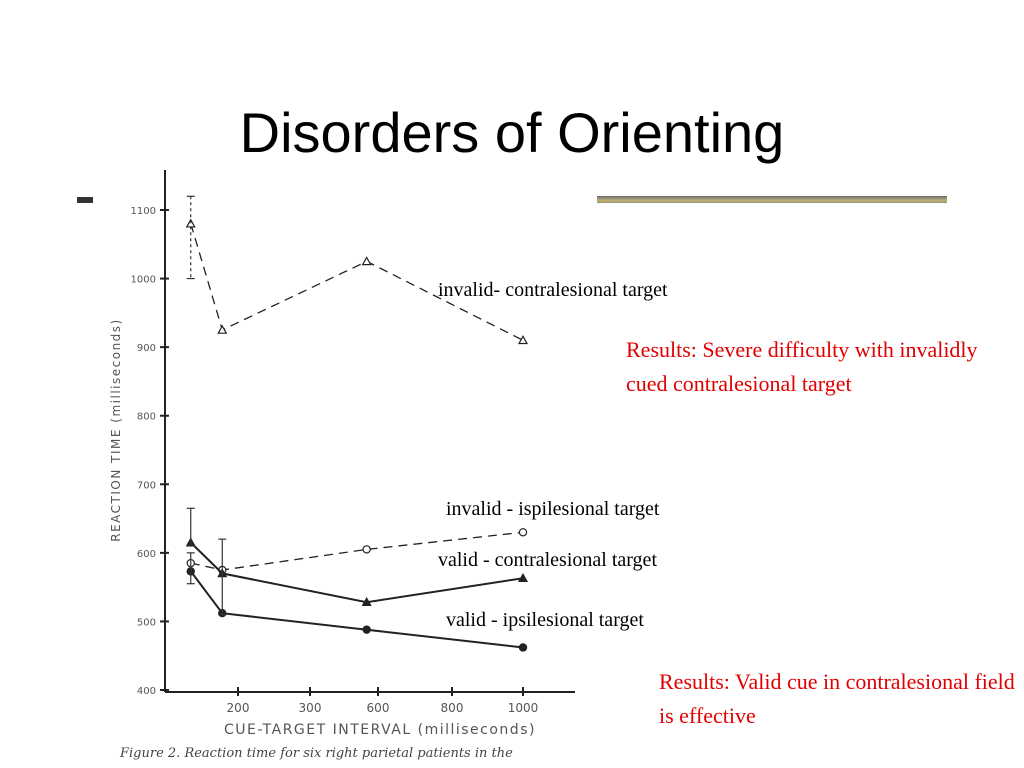  Describe the element at coordinates (512, 132) in the screenshot. I see `slide-title: Disorders of Orienting` at that location.